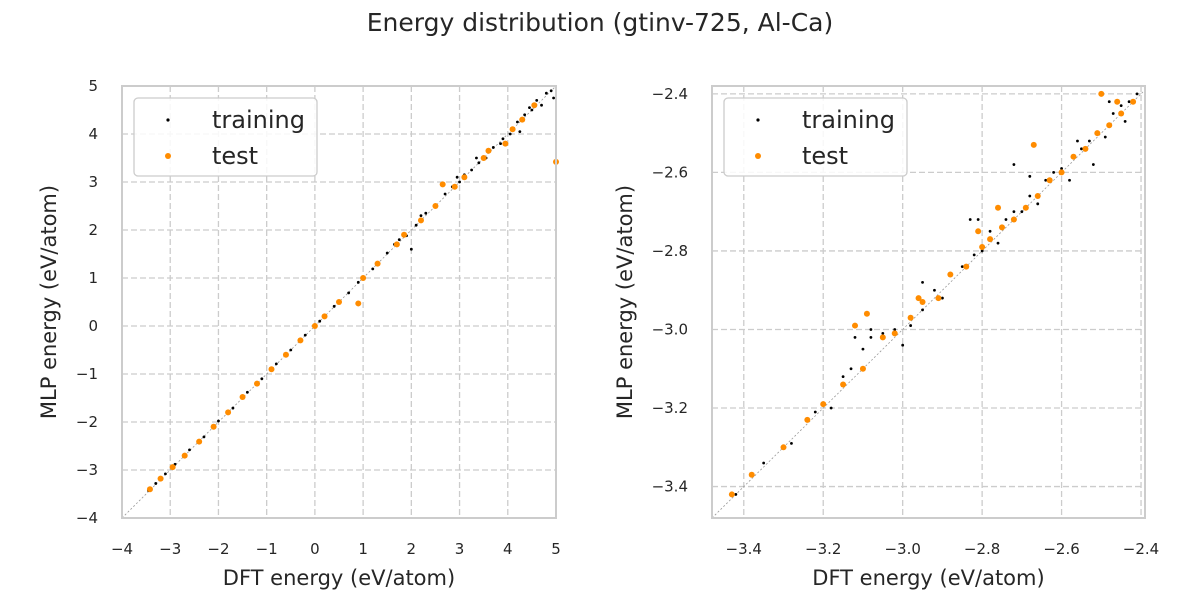 The height and width of the screenshot is (600, 1200). I want to click on y-tick-label: 1, so click(93, 278).